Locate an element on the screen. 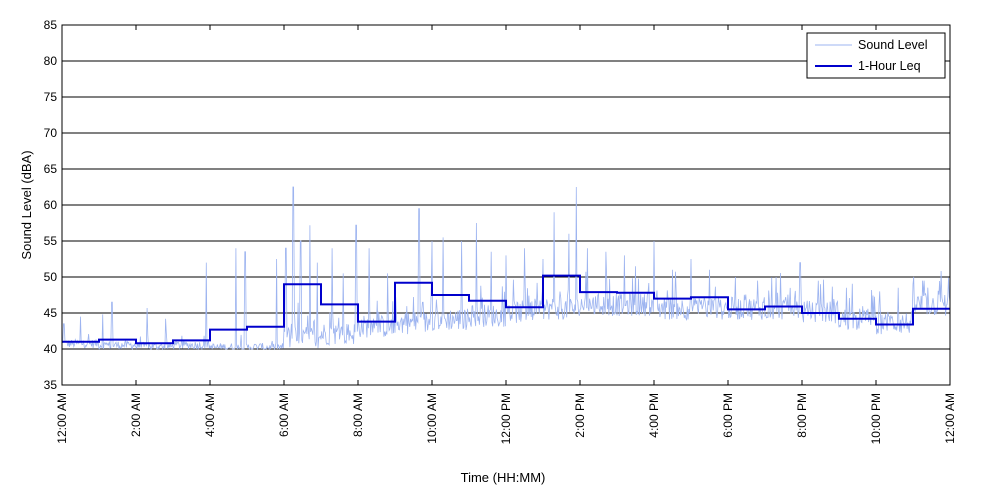 This screenshot has height=500, width=1000. x-tick-label: 2:00 PM is located at coordinates (580, 415).